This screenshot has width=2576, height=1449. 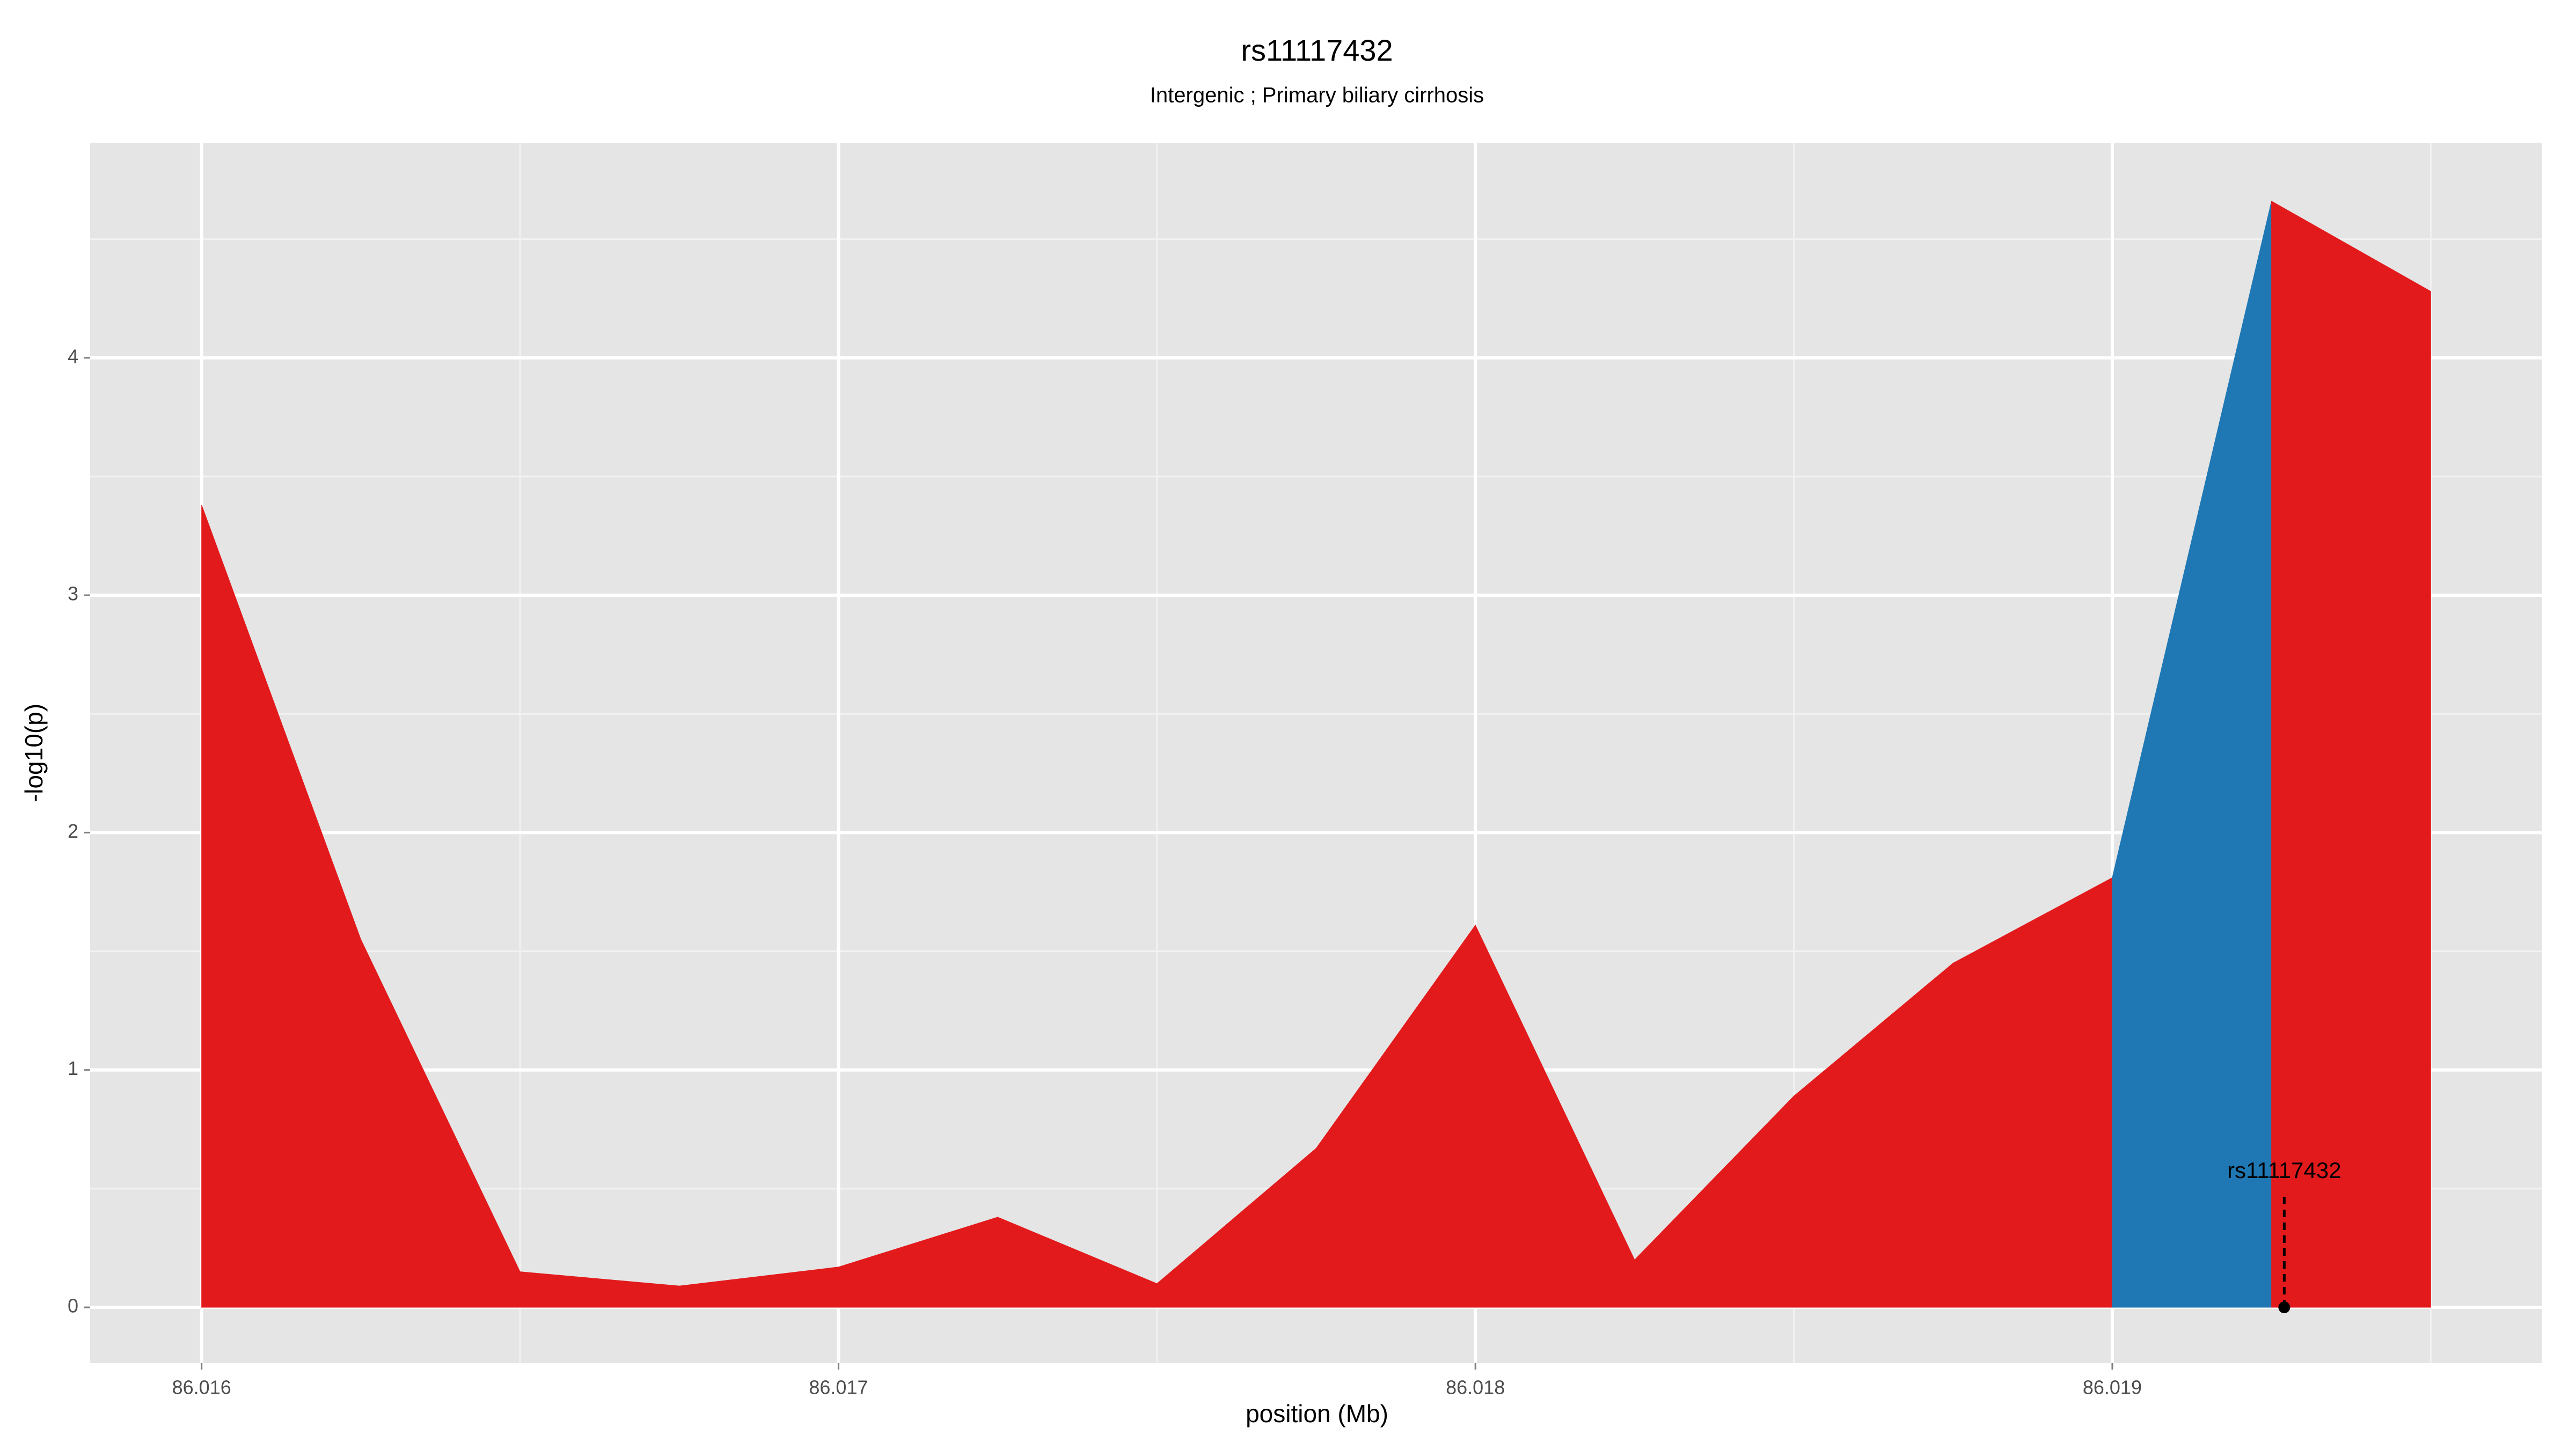 What do you see at coordinates (838, 1388) in the screenshot?
I see `x-tick-label: 86.017` at bounding box center [838, 1388].